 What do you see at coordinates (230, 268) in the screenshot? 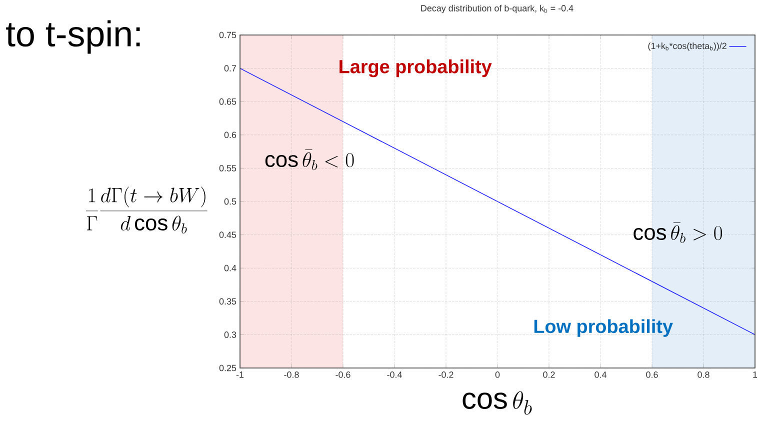
I see `y-tick-label: 0.4` at bounding box center [230, 268].